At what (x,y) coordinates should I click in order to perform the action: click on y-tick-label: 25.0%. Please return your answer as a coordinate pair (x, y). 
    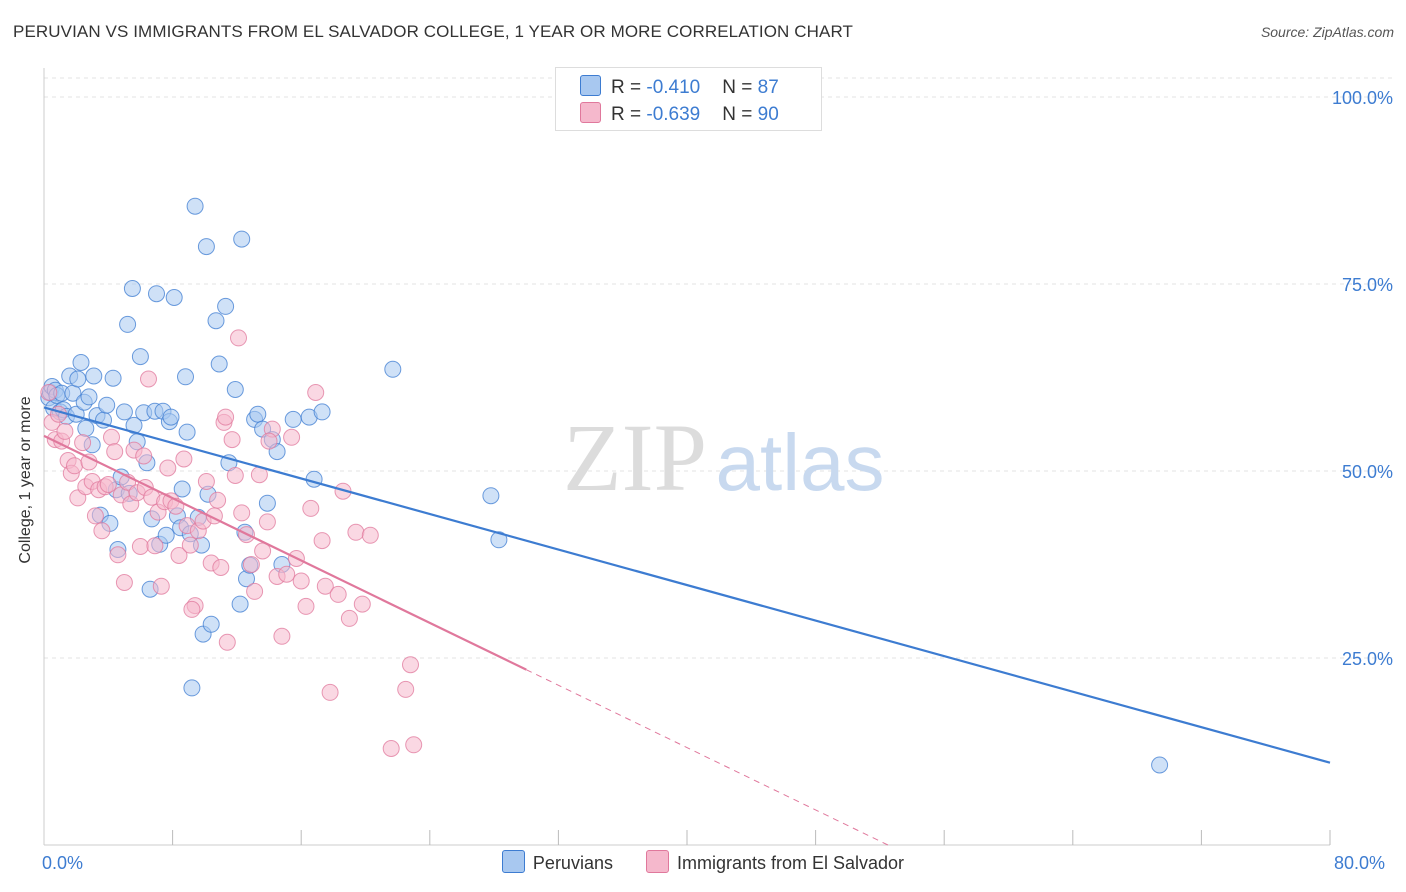
    Looking at the image, I should click on (1367, 659).